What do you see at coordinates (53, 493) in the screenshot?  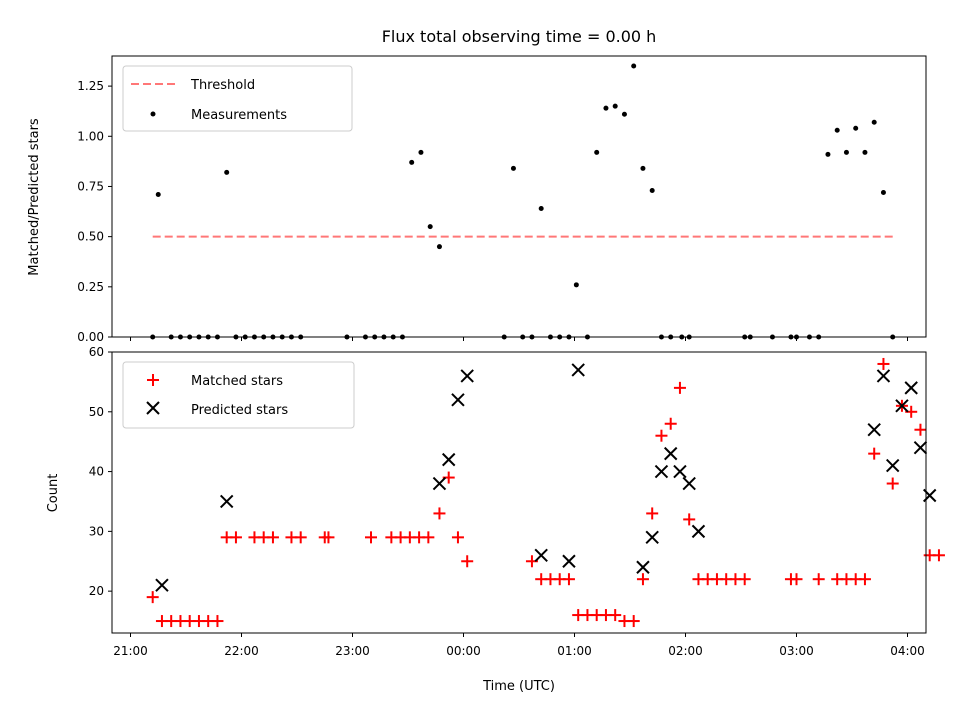 I see `bottom-y-axis-label: Count` at bounding box center [53, 493].